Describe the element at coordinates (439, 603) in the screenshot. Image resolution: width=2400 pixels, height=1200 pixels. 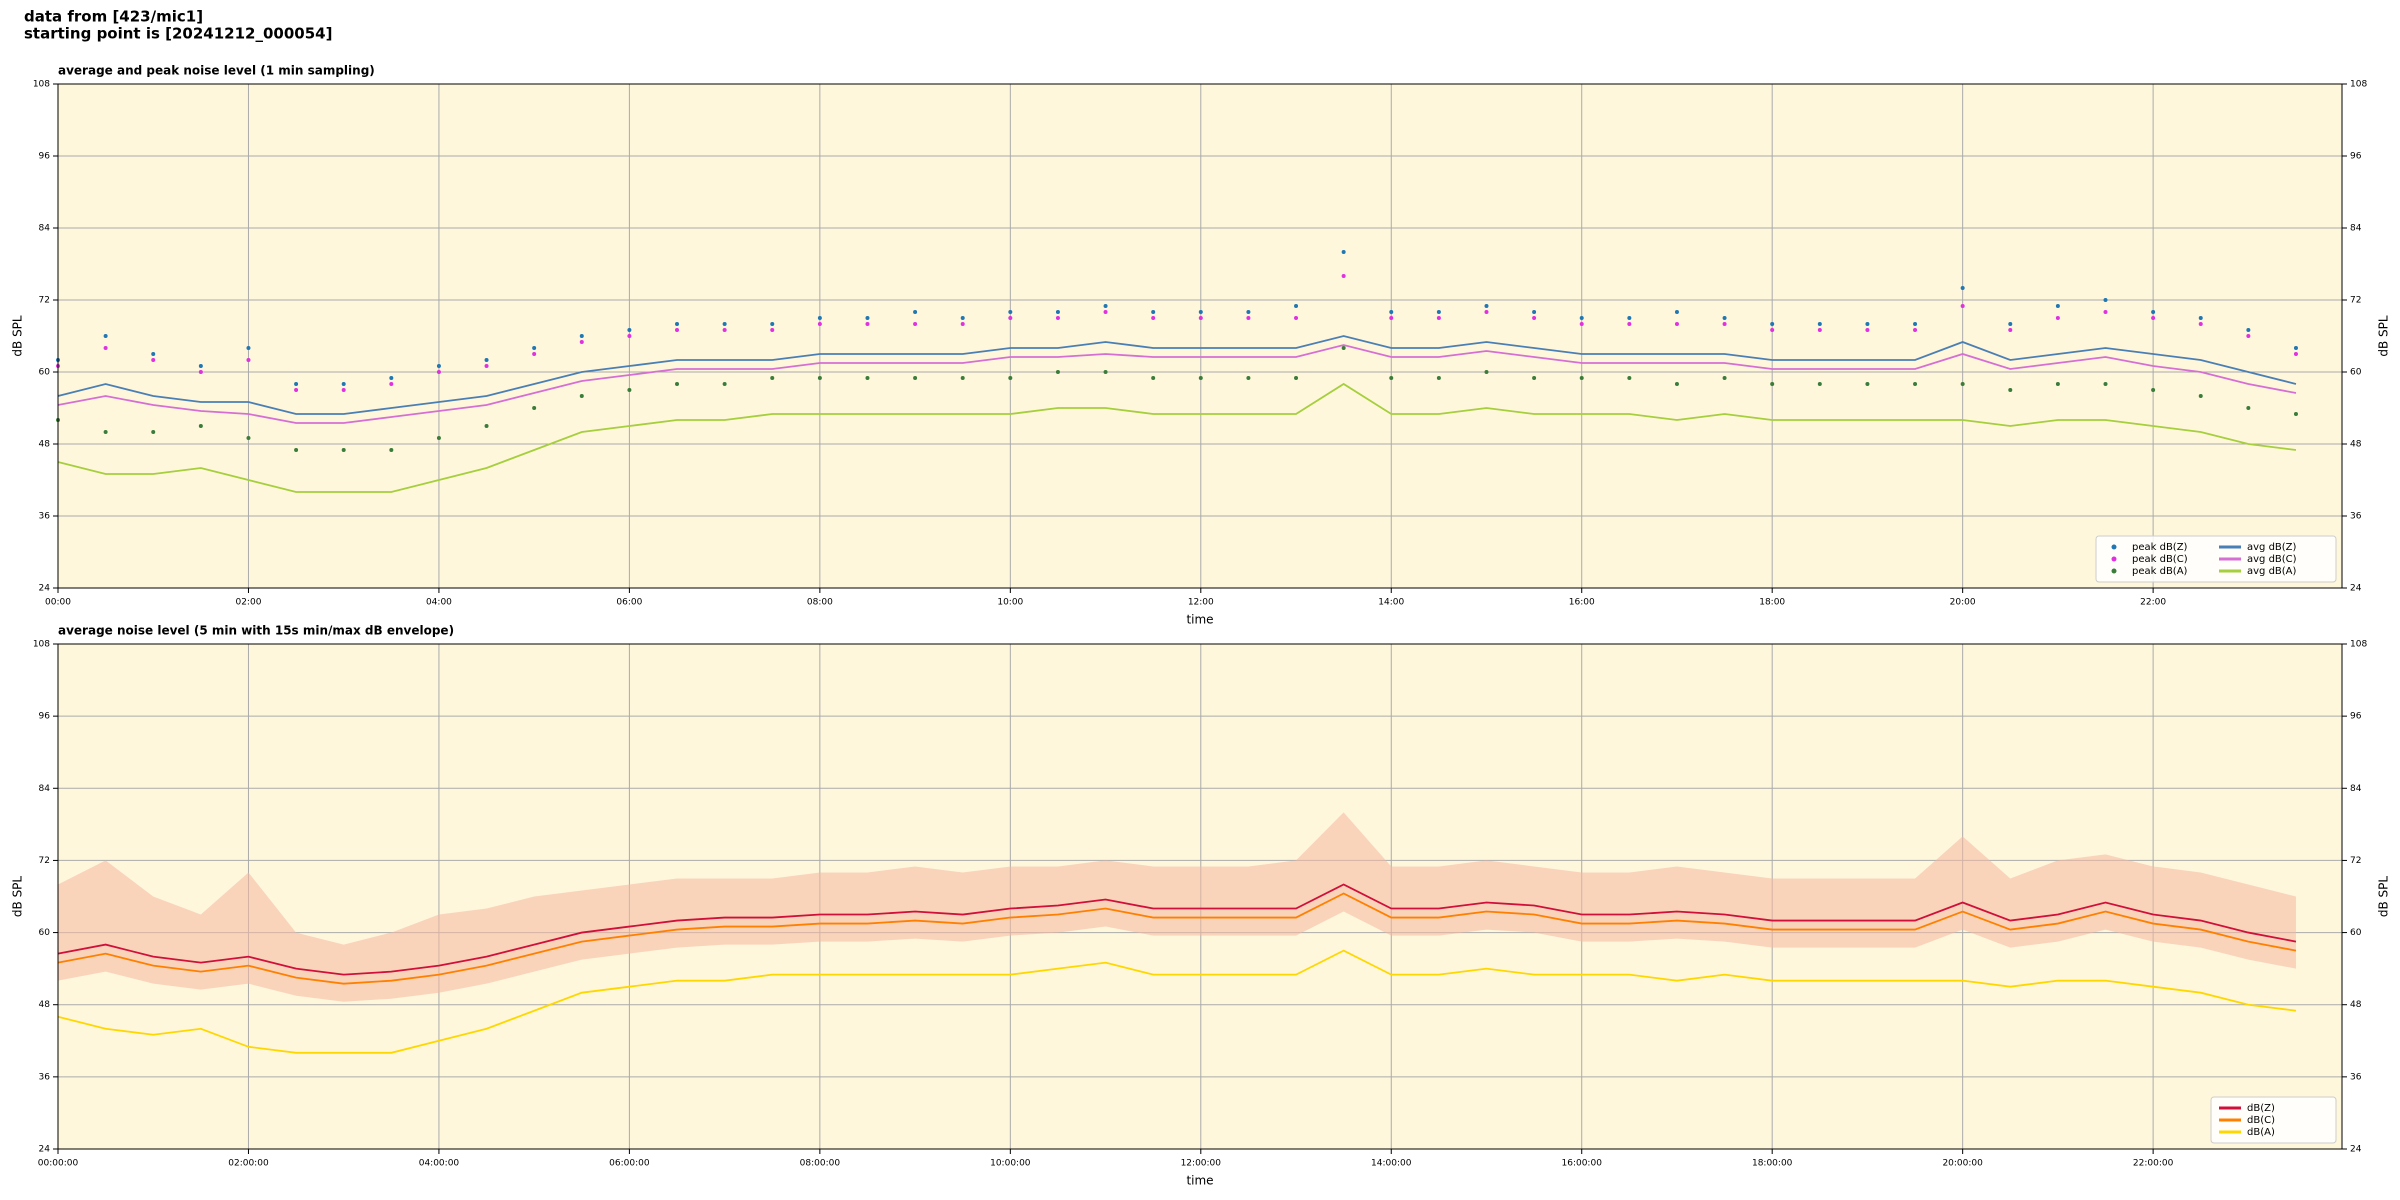
I see `x-tick-label: 04:00` at that location.